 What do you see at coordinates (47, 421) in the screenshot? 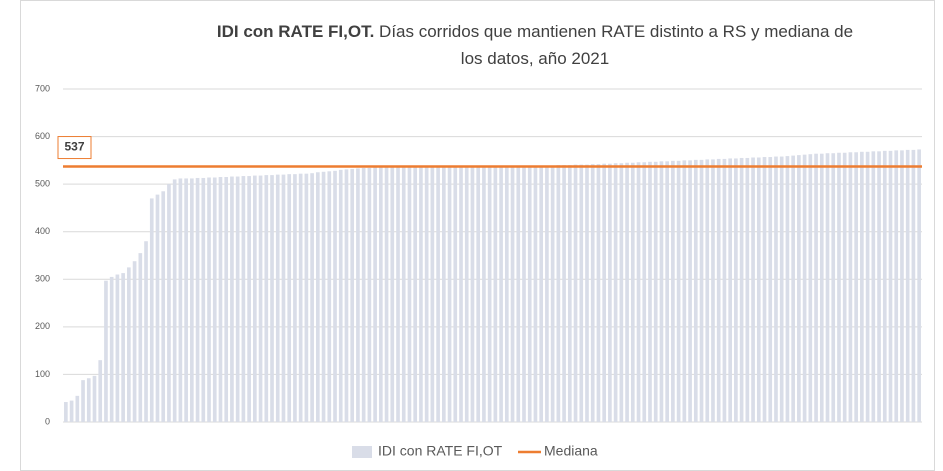
I see `y-tick-label: 0` at bounding box center [47, 421].